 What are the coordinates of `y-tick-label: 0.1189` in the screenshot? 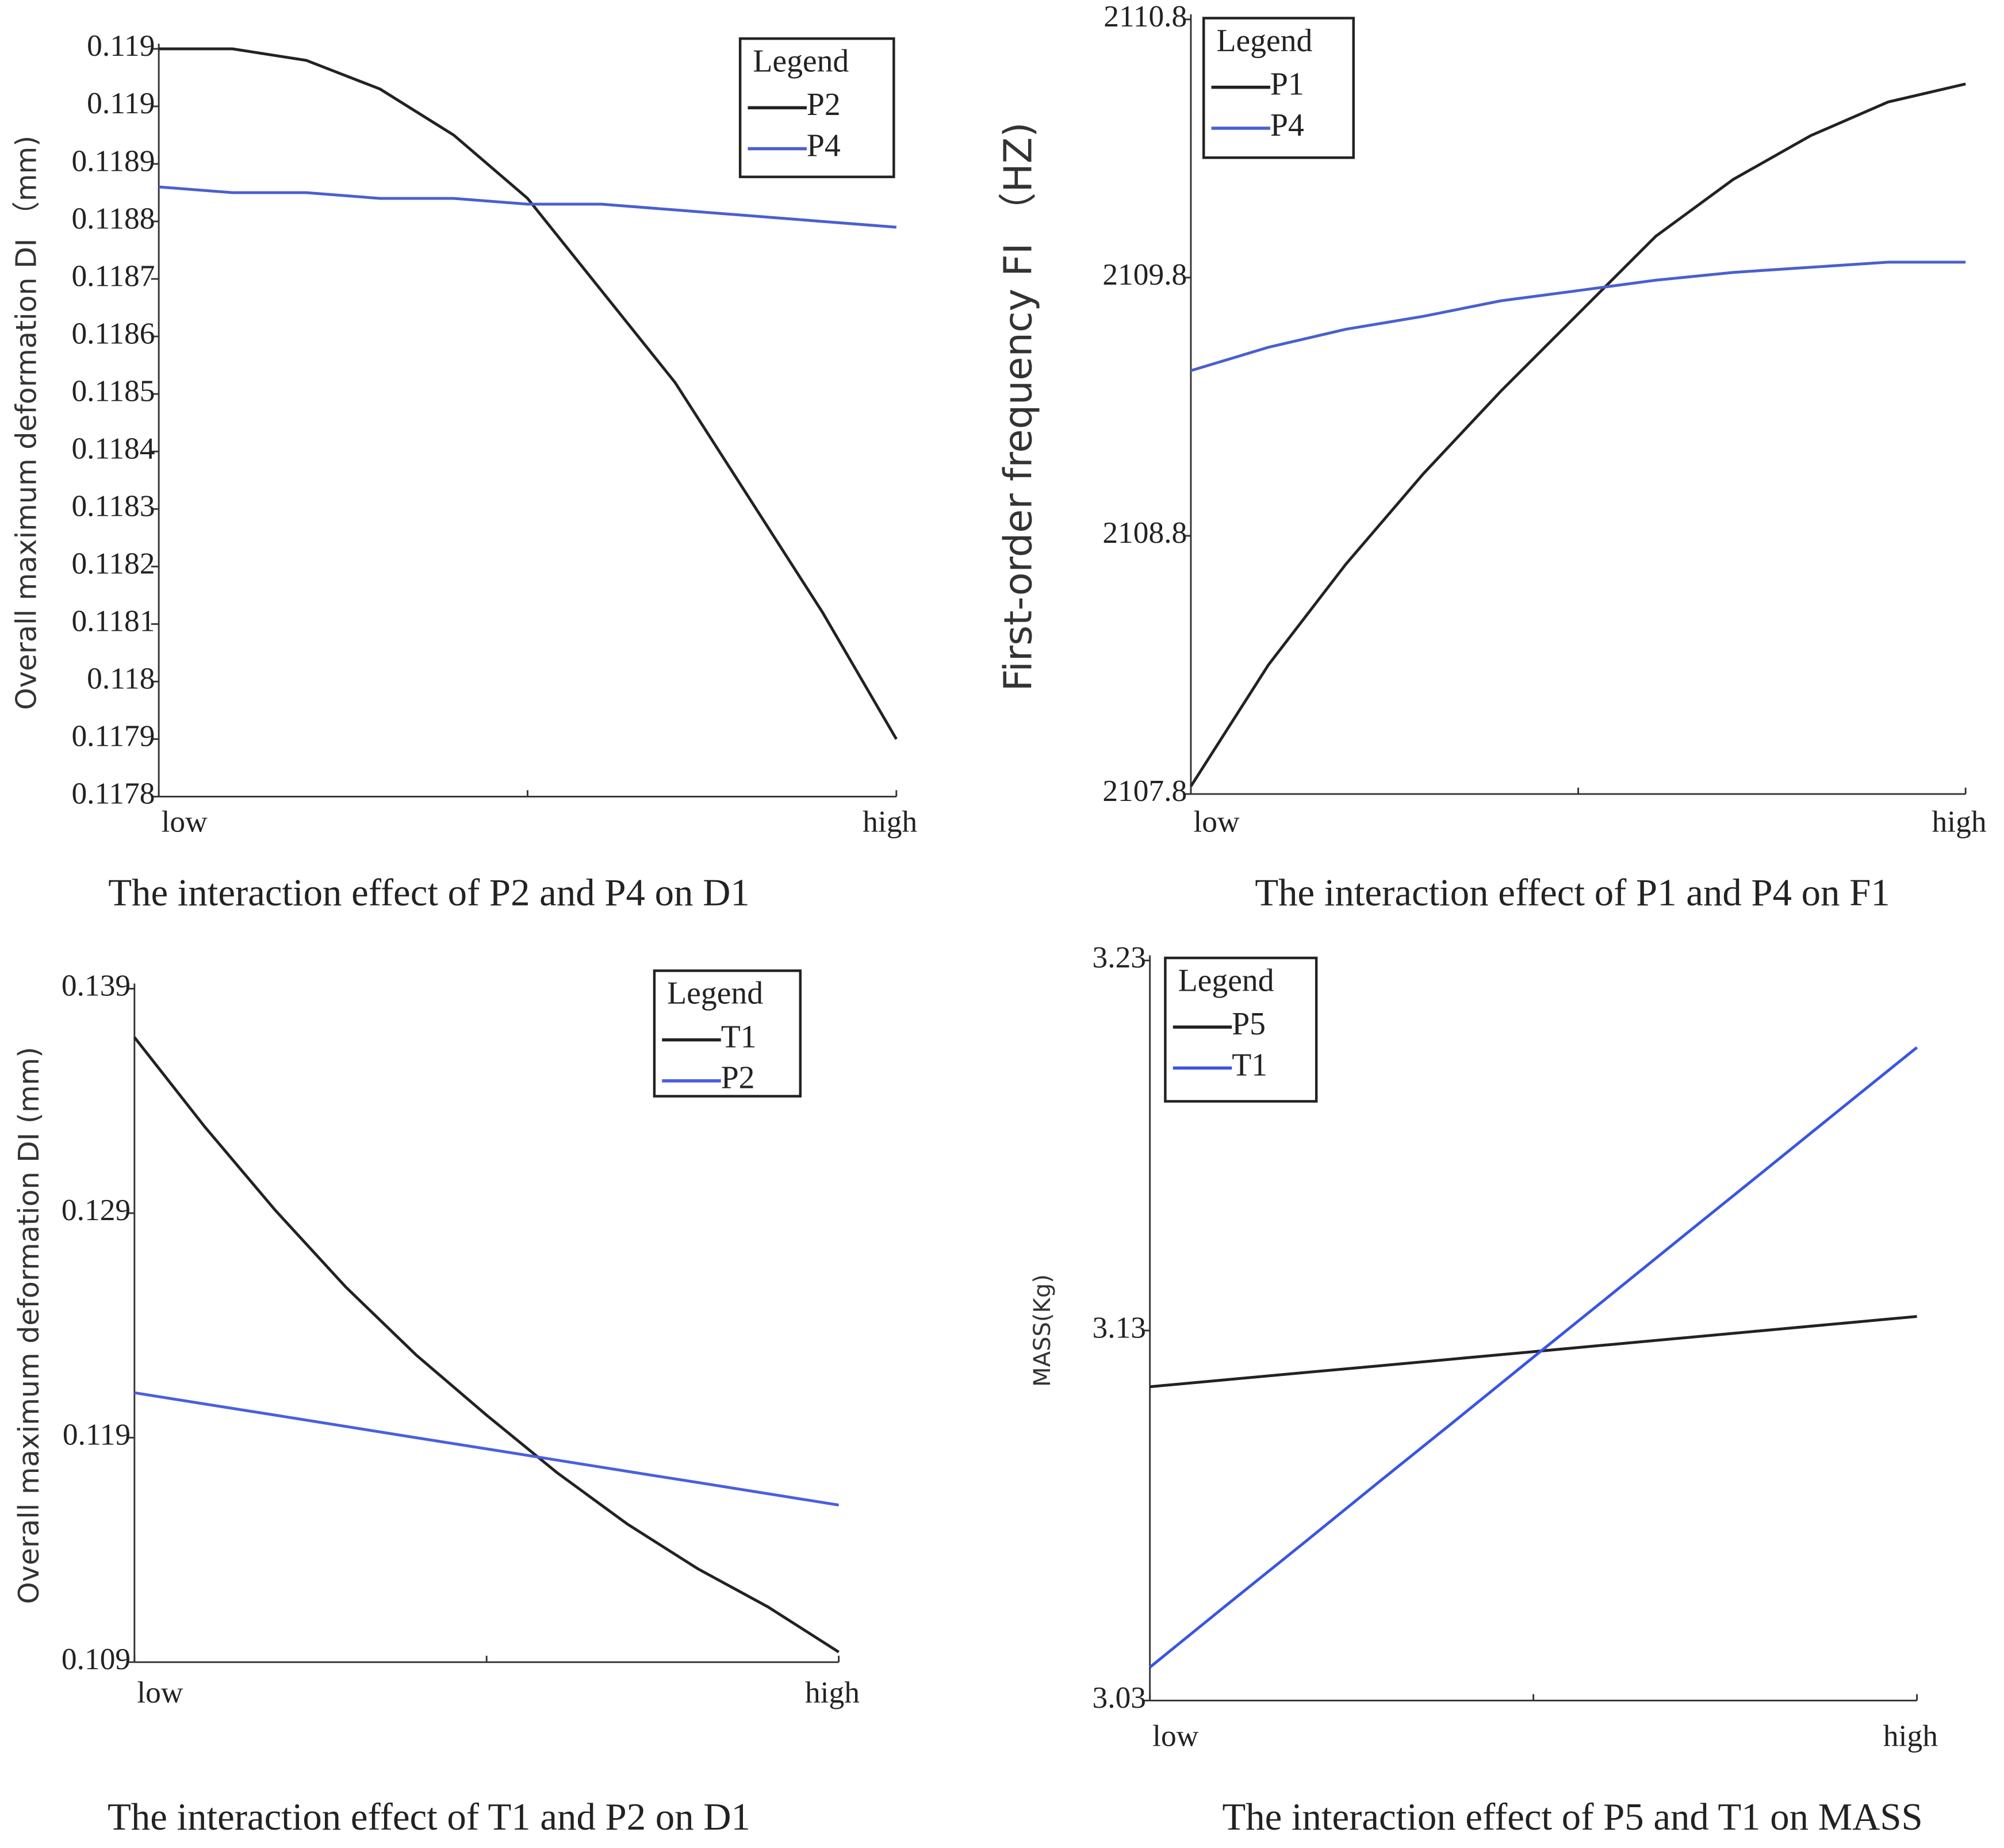 It's located at (113, 160).